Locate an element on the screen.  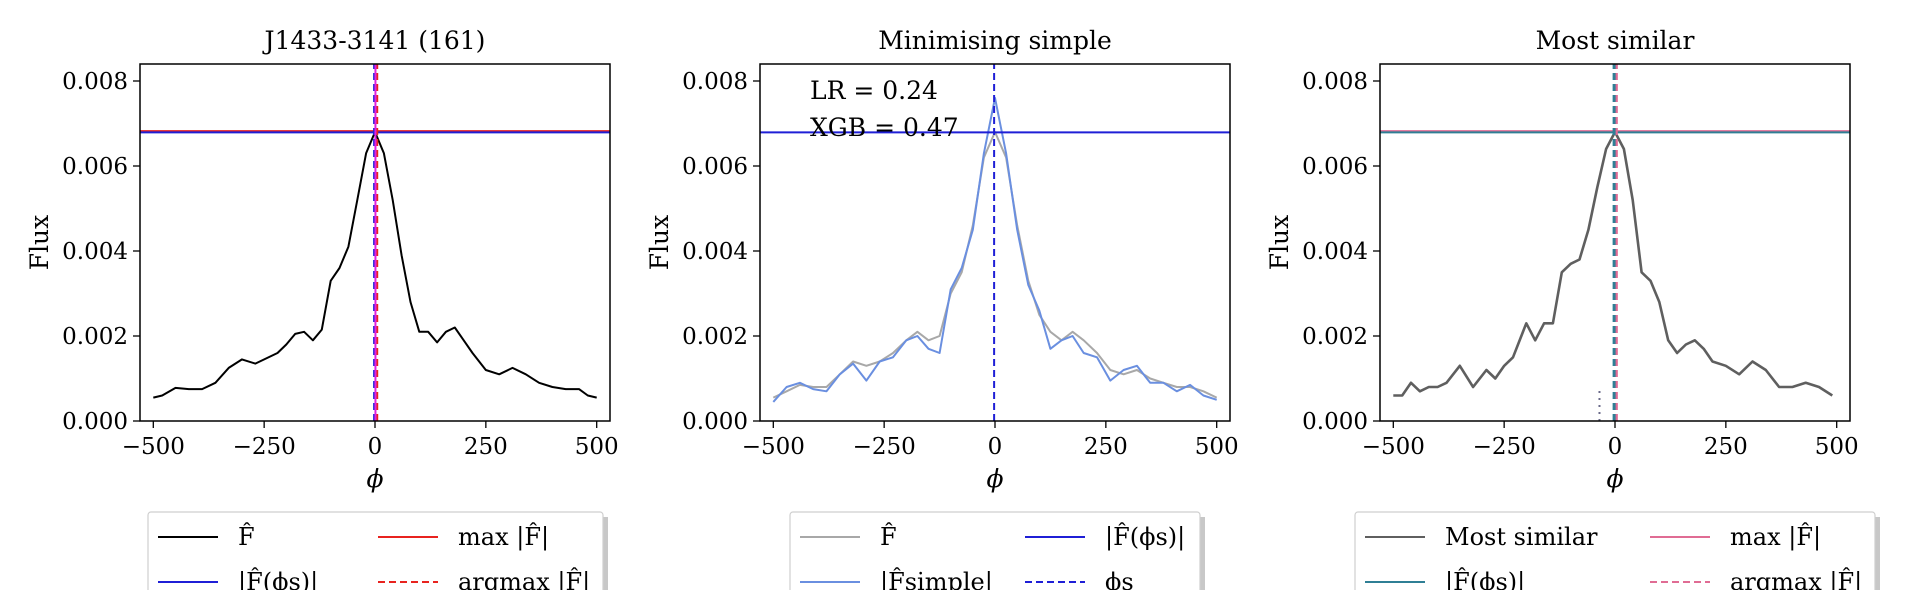
chart-title: Most similar is located at coordinates (1615, 40).